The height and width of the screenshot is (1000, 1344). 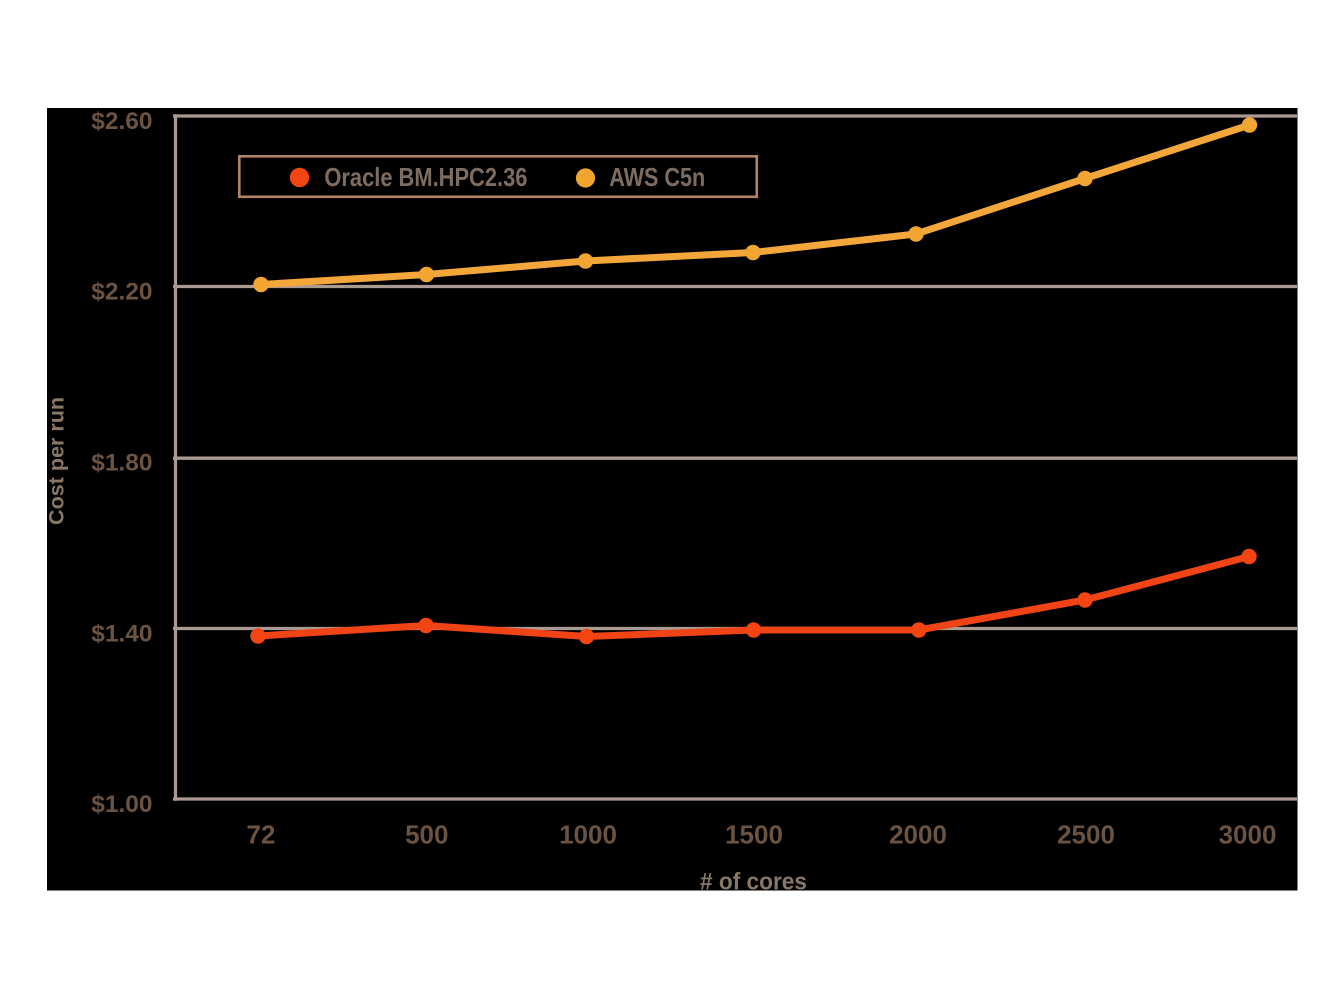 I want to click on svg-text: 3000, so click(x=1248, y=835).